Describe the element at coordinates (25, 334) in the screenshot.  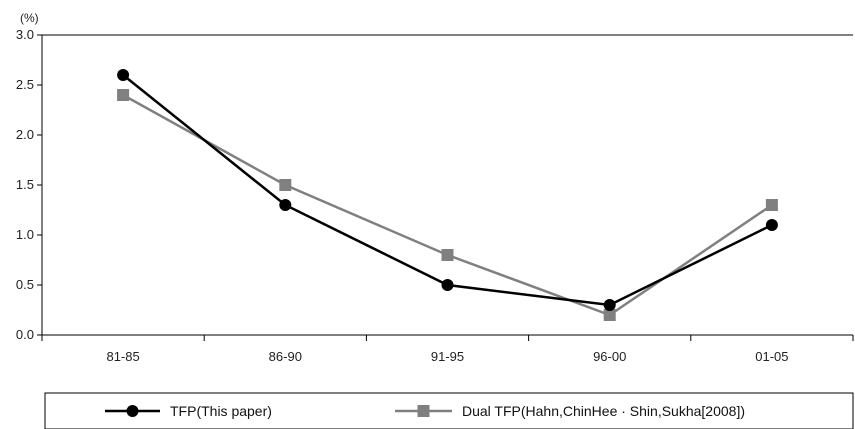
I see `y-tick-label: 0.0` at that location.